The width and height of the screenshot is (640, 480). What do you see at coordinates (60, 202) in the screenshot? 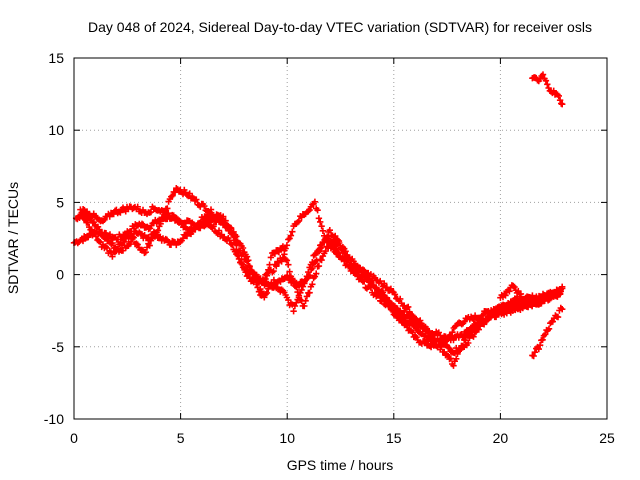
I see `y-tick-label: 5` at bounding box center [60, 202].